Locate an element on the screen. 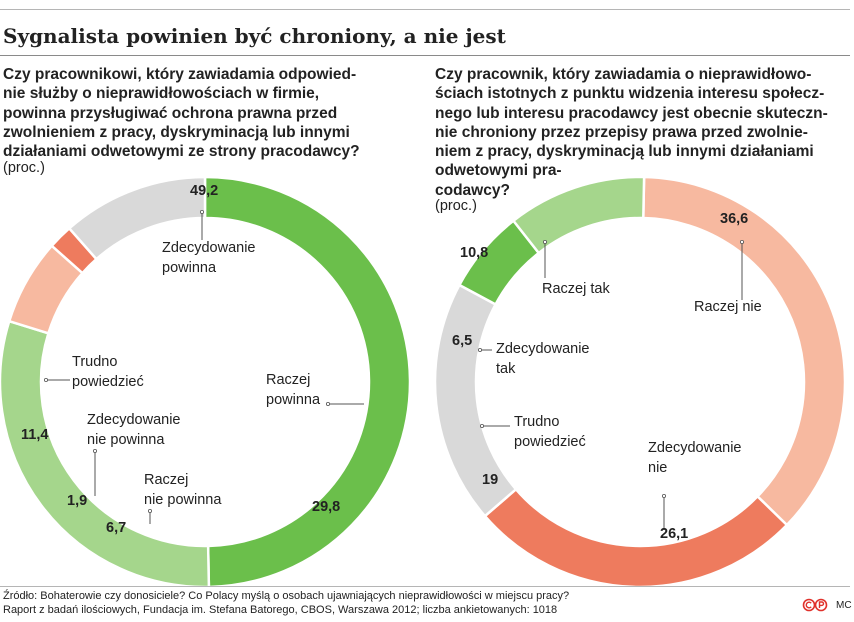  left-label-raczej-powinna: Raczej powinna is located at coordinates (293, 390).